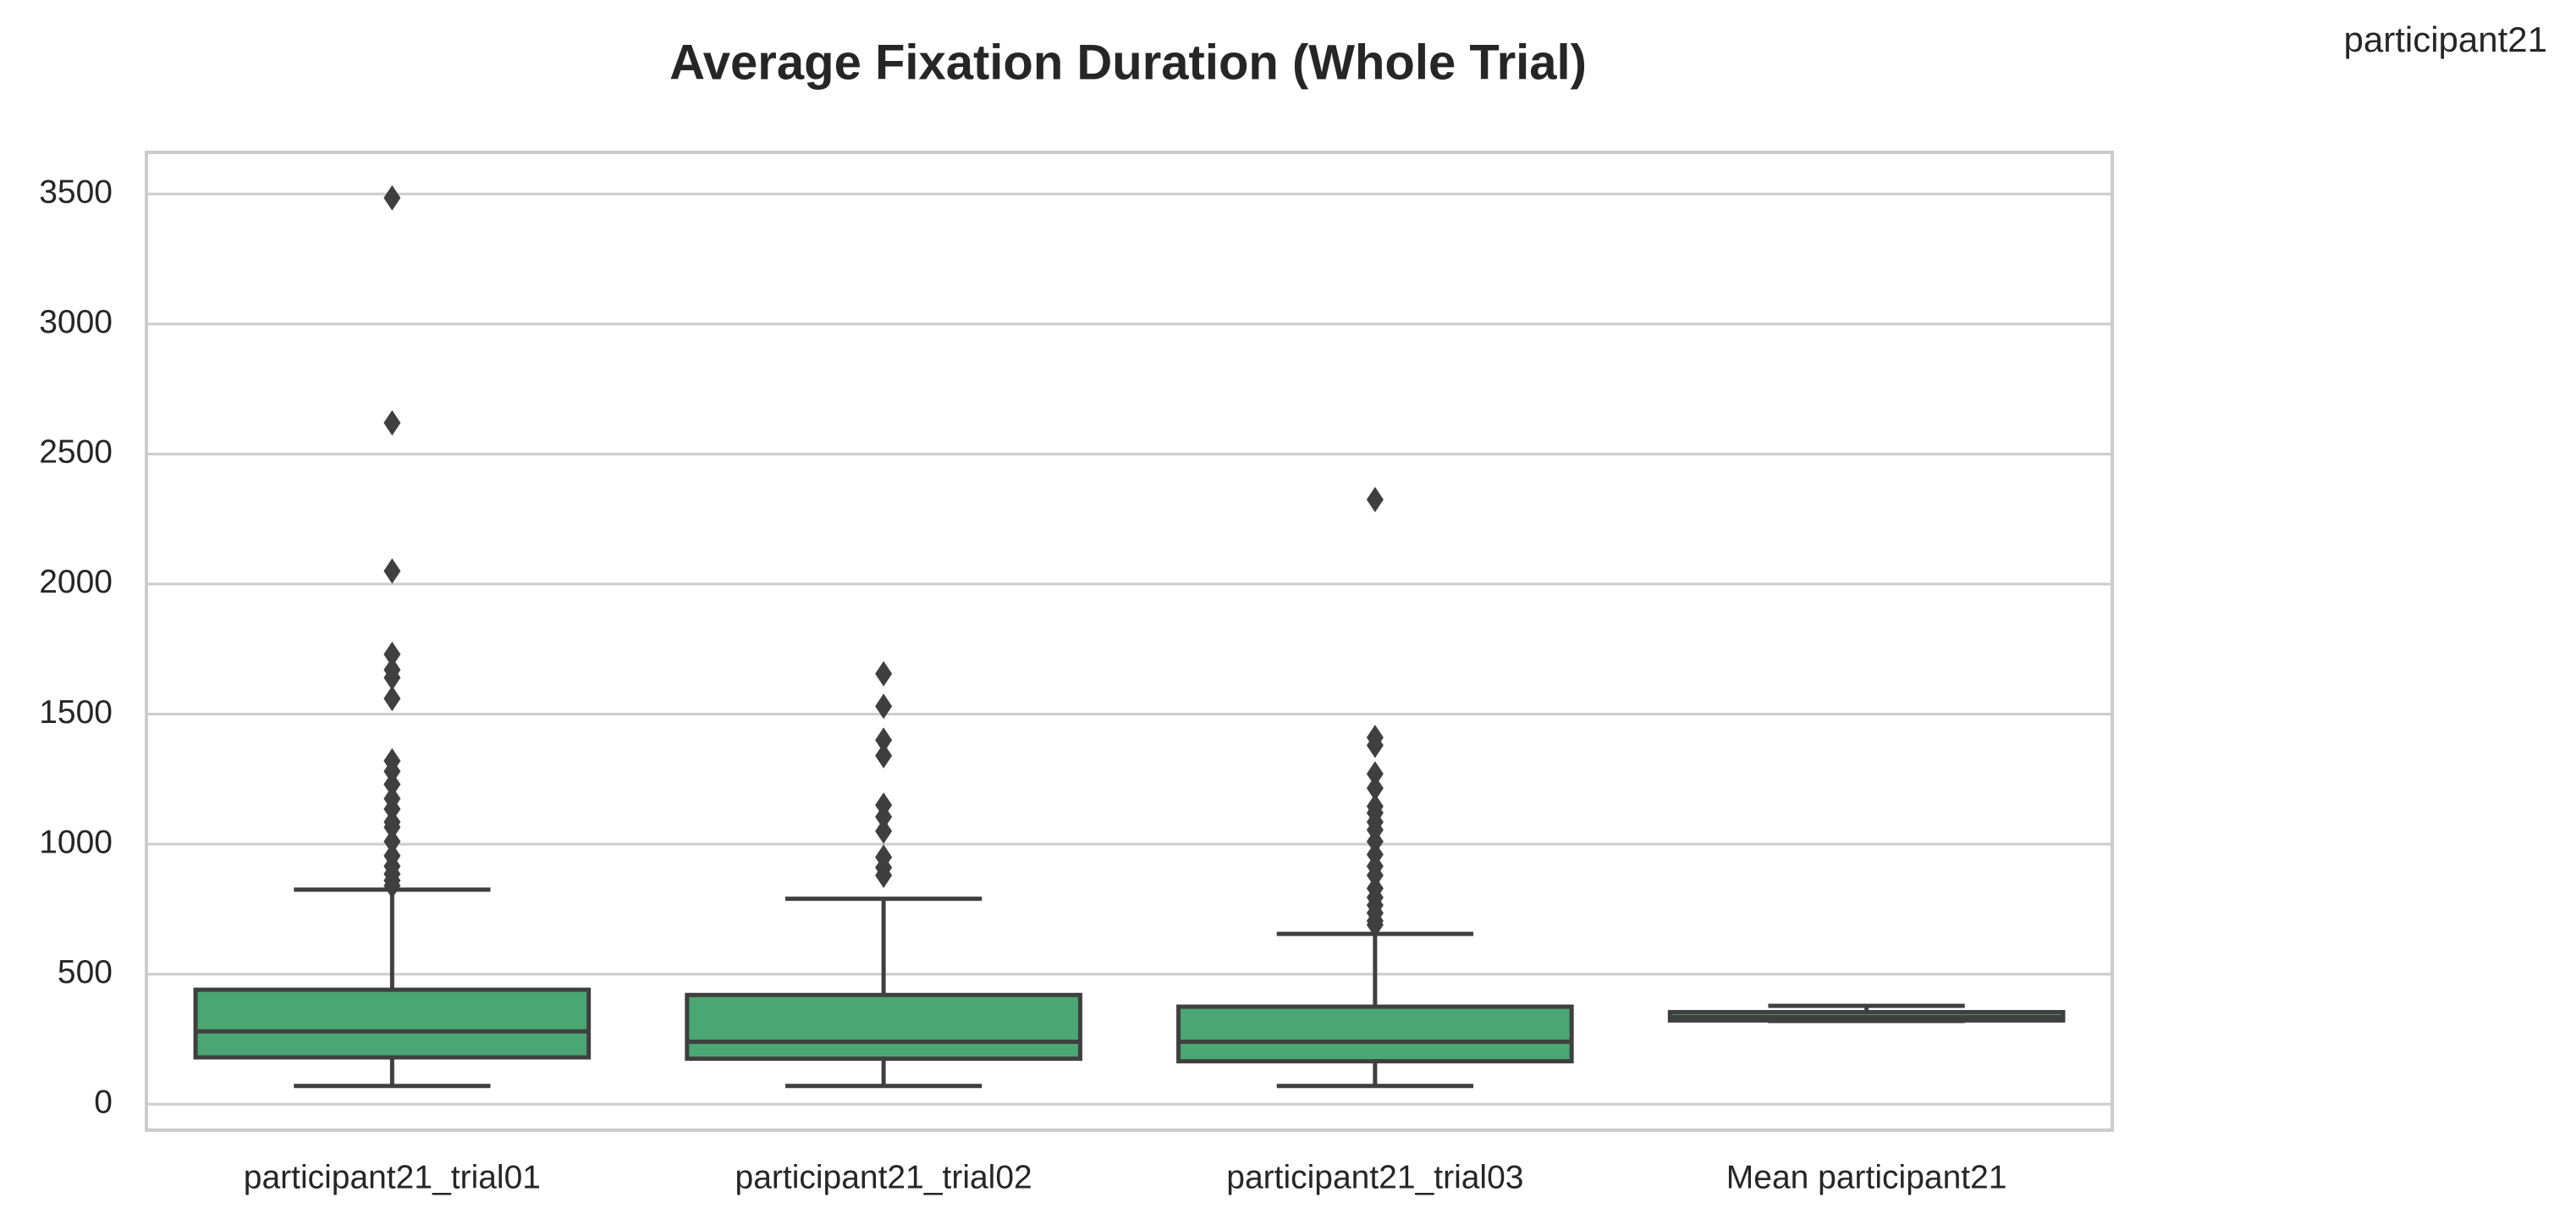  What do you see at coordinates (1128, 62) in the screenshot?
I see `chart-title: Average Fixation Duration (Whole Trial)` at bounding box center [1128, 62].